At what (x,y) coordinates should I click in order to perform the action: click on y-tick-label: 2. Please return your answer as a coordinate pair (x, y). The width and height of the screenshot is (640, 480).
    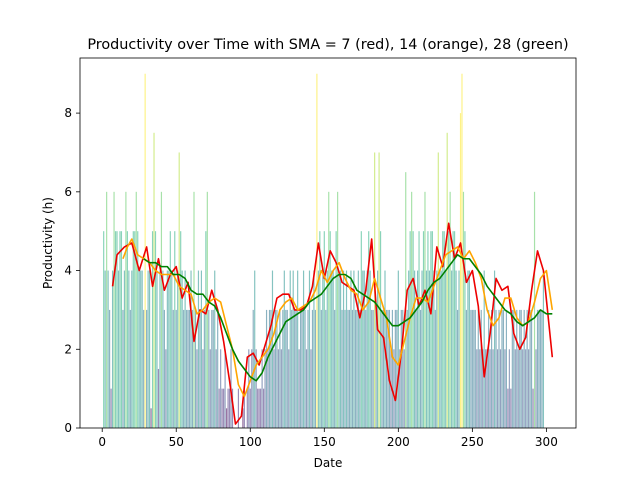
    Looking at the image, I should click on (68, 349).